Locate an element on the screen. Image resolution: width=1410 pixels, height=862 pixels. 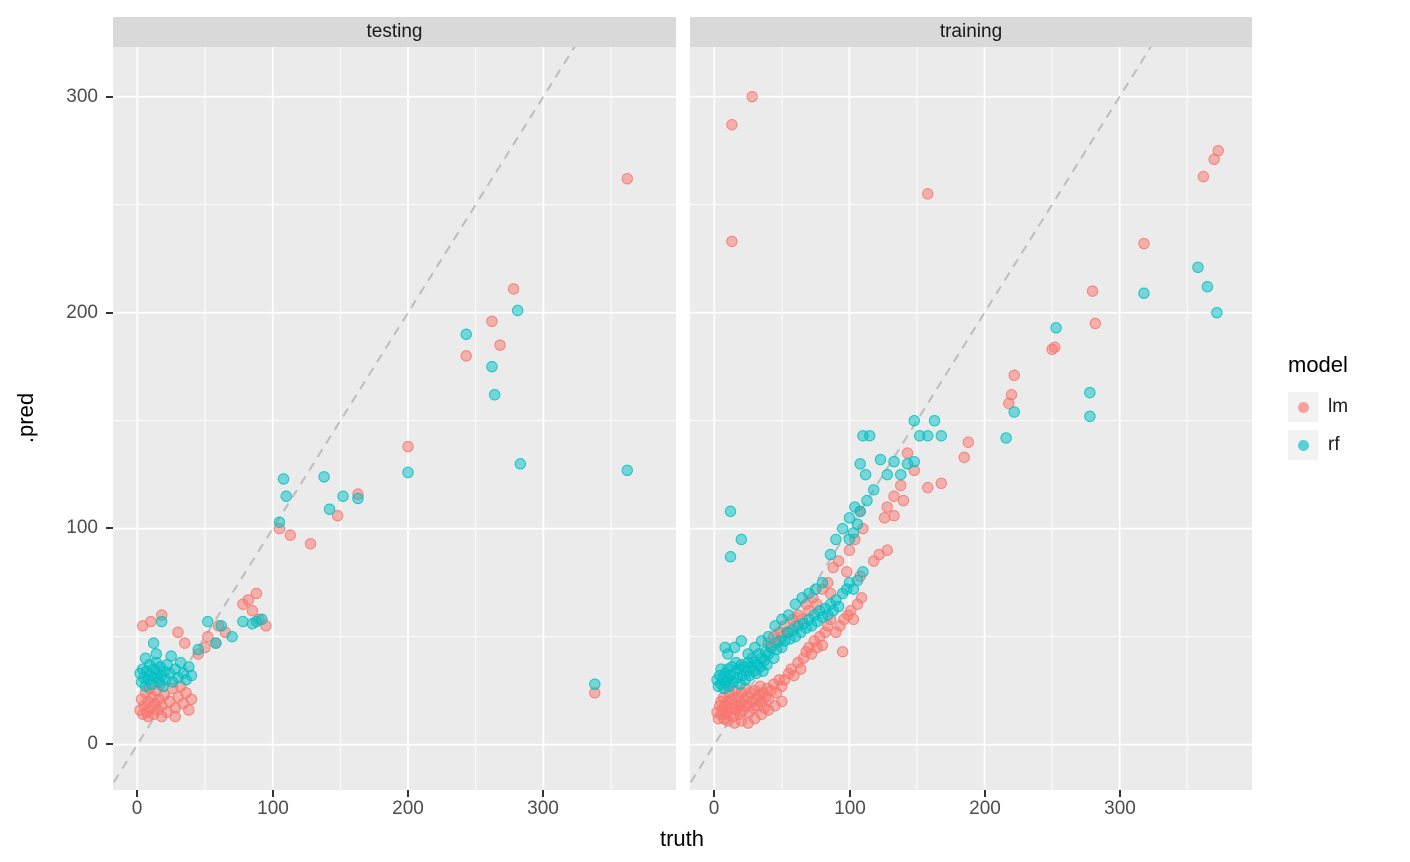
y-tick-label: 100 is located at coordinates (82, 527).